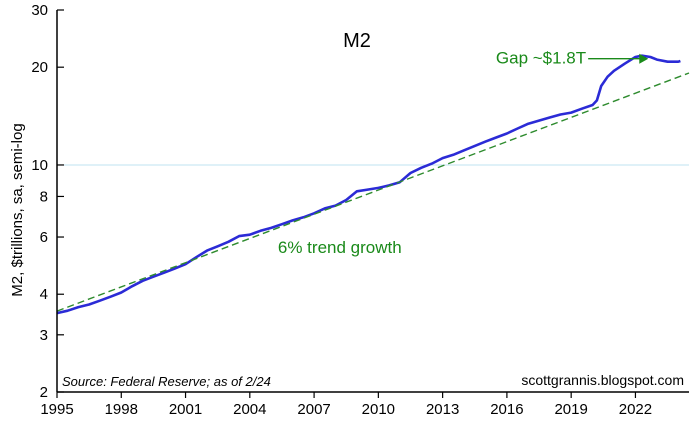  What do you see at coordinates (39, 67) in the screenshot?
I see `y-tick-label: 20` at bounding box center [39, 67].